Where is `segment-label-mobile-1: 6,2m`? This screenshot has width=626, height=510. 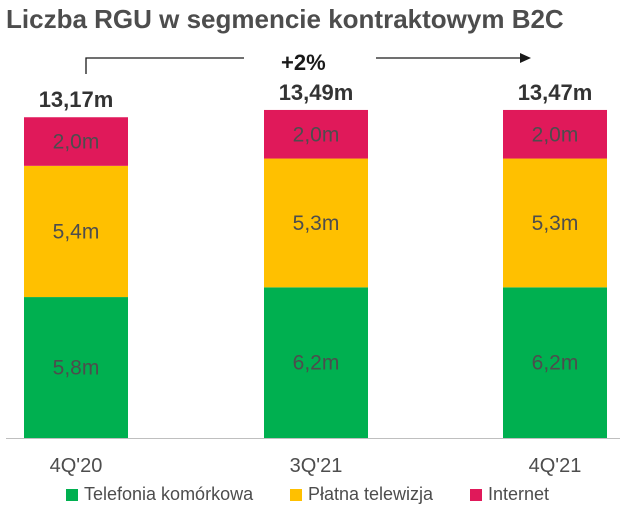
segment-label-mobile-1: 6,2m is located at coordinates (316, 363).